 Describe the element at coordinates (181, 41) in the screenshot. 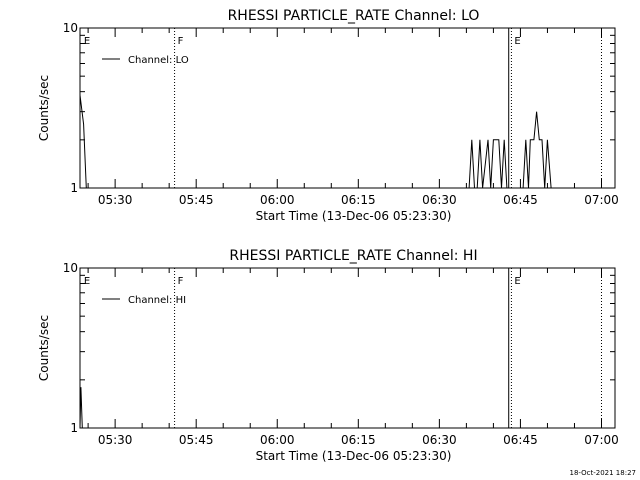

I see `chart1-marker-label: F` at that location.